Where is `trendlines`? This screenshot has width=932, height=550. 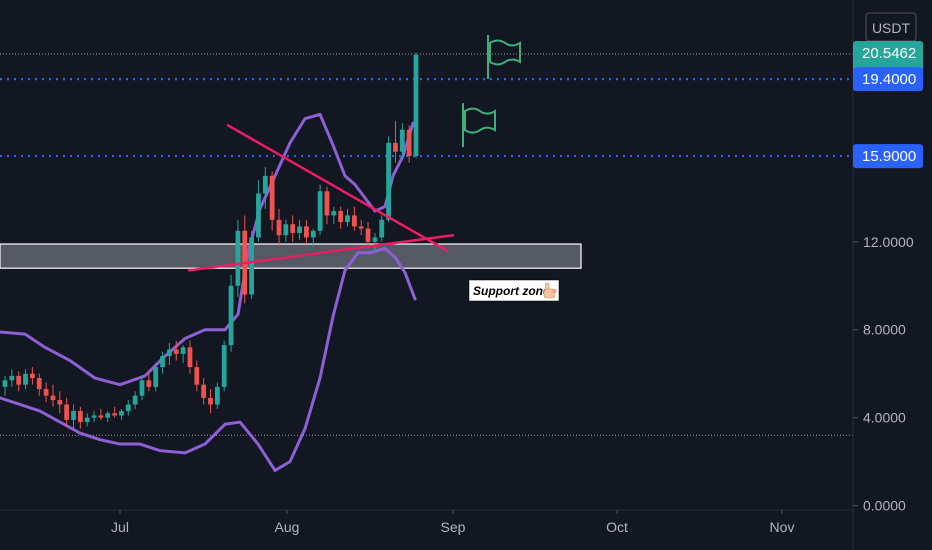
trendlines is located at coordinates (321, 198).